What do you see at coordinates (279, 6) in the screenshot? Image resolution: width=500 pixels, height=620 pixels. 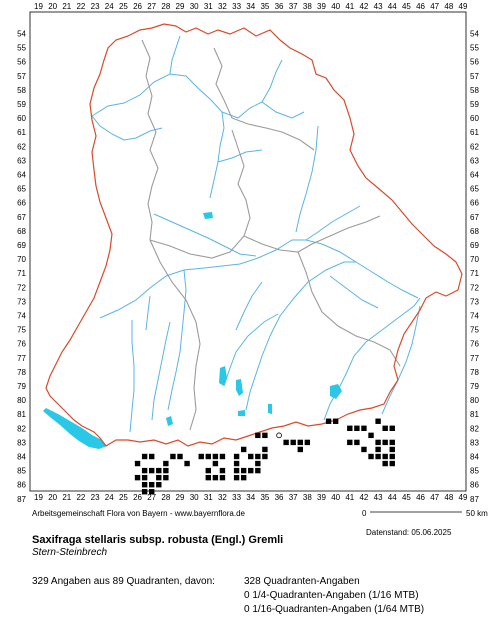 I see `x-axis-top-label: 36` at bounding box center [279, 6].